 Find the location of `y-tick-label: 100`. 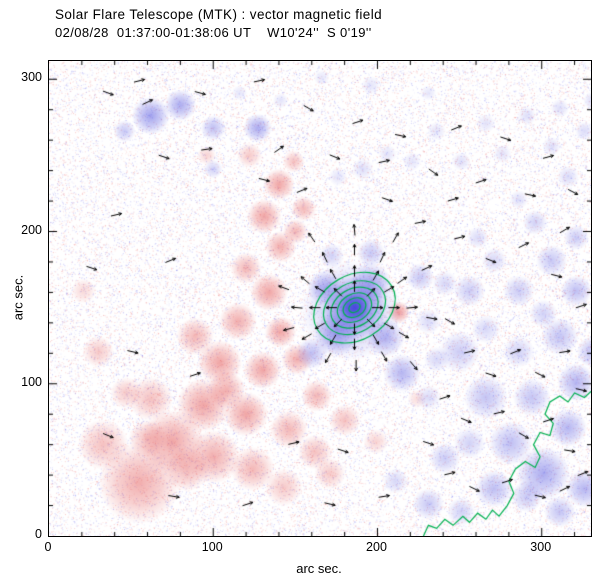

y-tick-label: 100 is located at coordinates (31, 381).